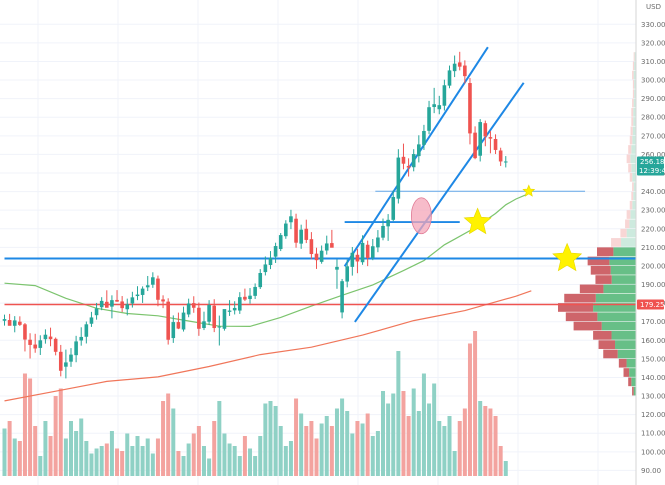  Describe the element at coordinates (653, 62) in the screenshot. I see `price-tick-label: 310.00` at that location.